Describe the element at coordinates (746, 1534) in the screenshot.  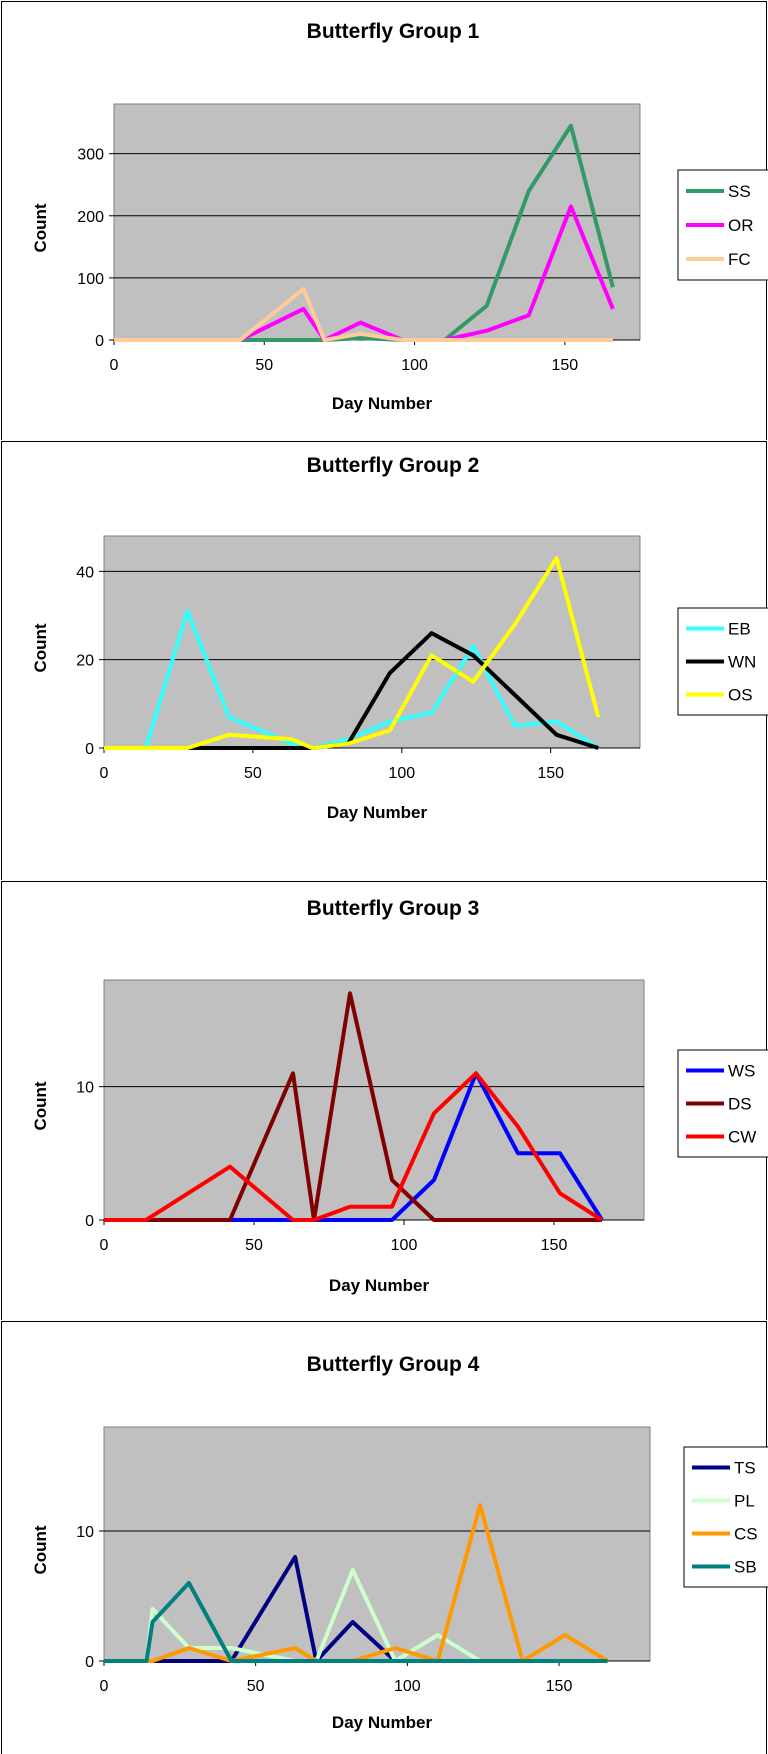
I see `legend-label-cs: CS` at that location.